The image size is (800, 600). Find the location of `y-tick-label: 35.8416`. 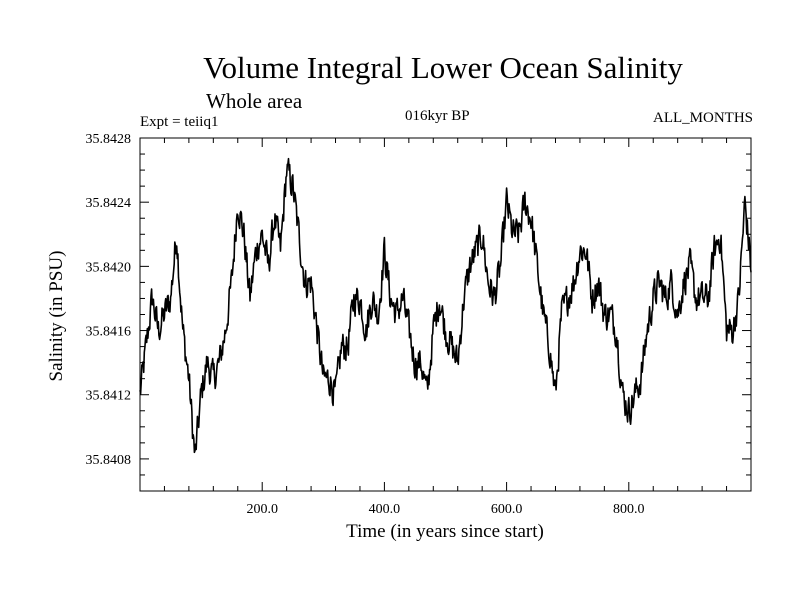

y-tick-label: 35.8416 is located at coordinates (109, 332).